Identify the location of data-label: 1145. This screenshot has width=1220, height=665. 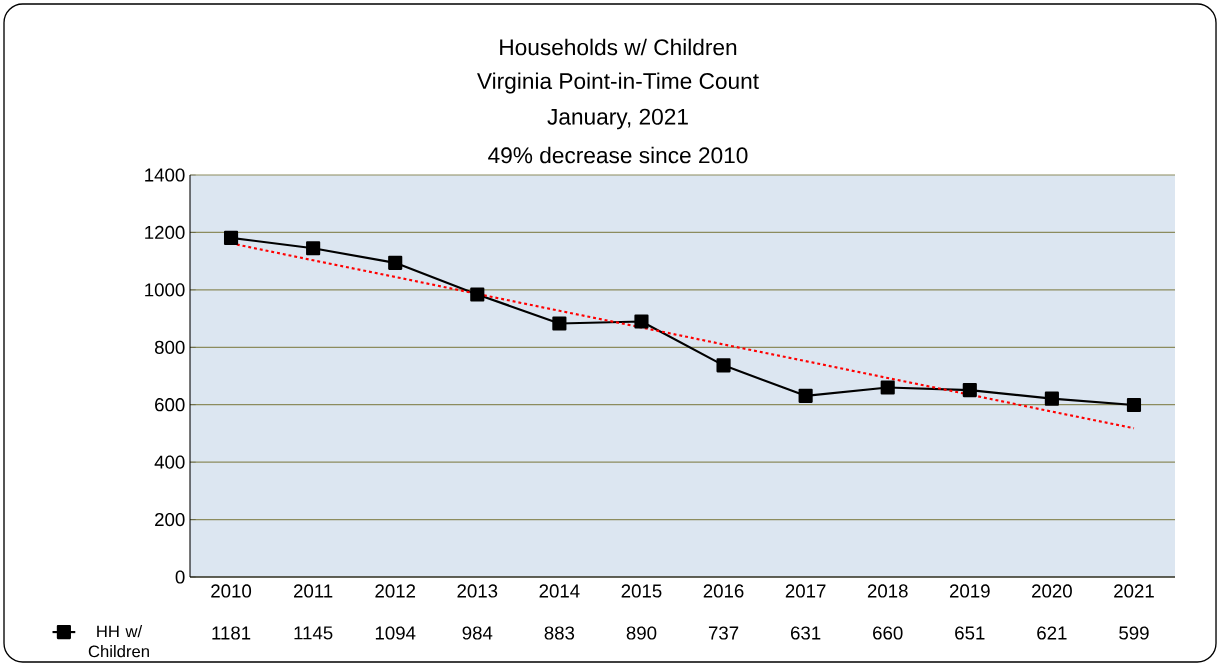
(313, 633).